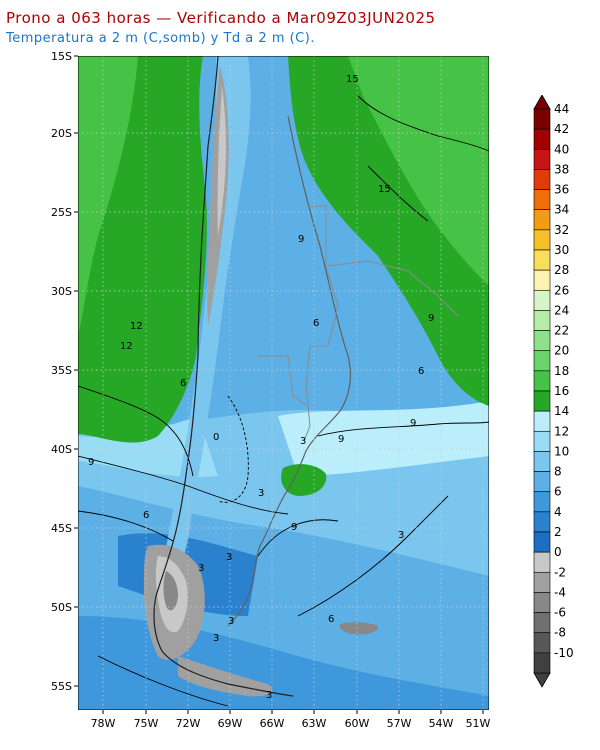 This screenshot has height=750, width=600. Describe the element at coordinates (188, 723) in the screenshot. I see `lon-tick-label: 72W` at that location.